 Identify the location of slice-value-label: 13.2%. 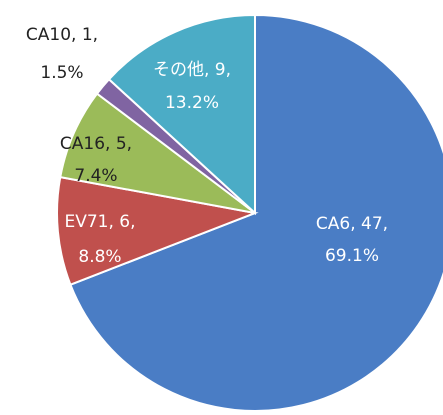
(192, 103).